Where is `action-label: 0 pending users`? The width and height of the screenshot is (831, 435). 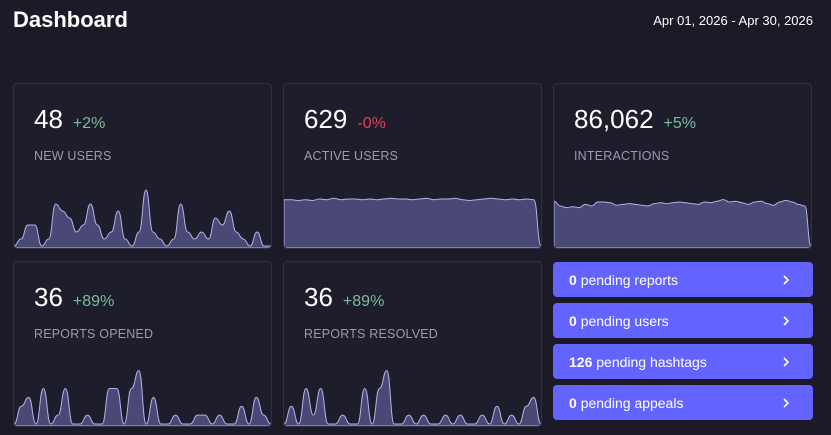 action-label: 0 pending users is located at coordinates (619, 321).